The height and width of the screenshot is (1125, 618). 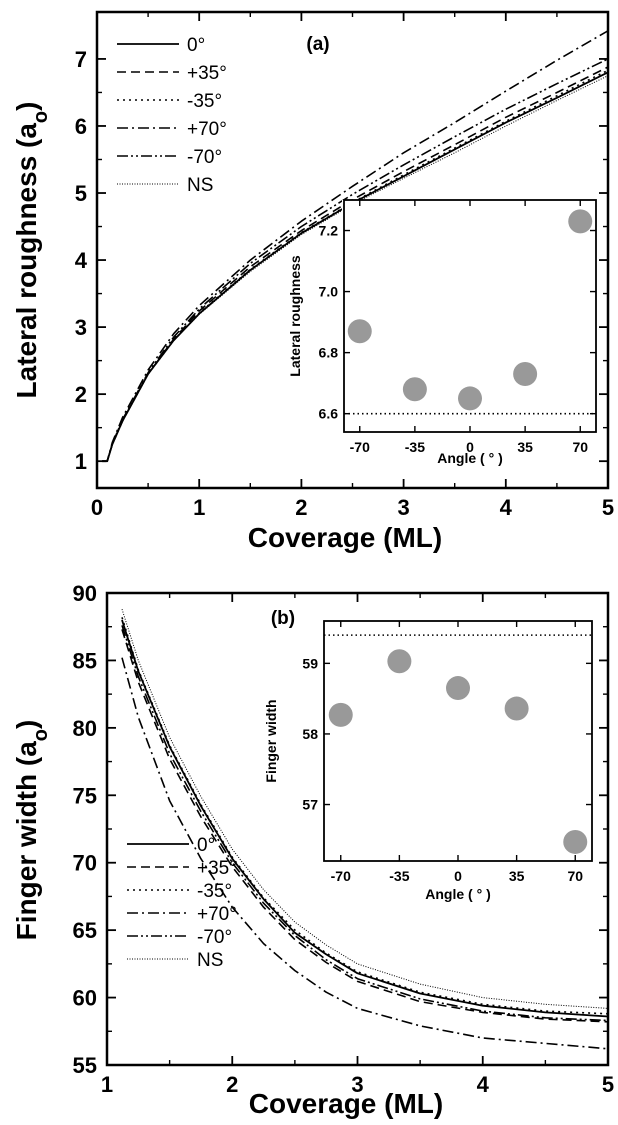 I want to click on inset-y-tick-label: 57, so click(x=310, y=805).